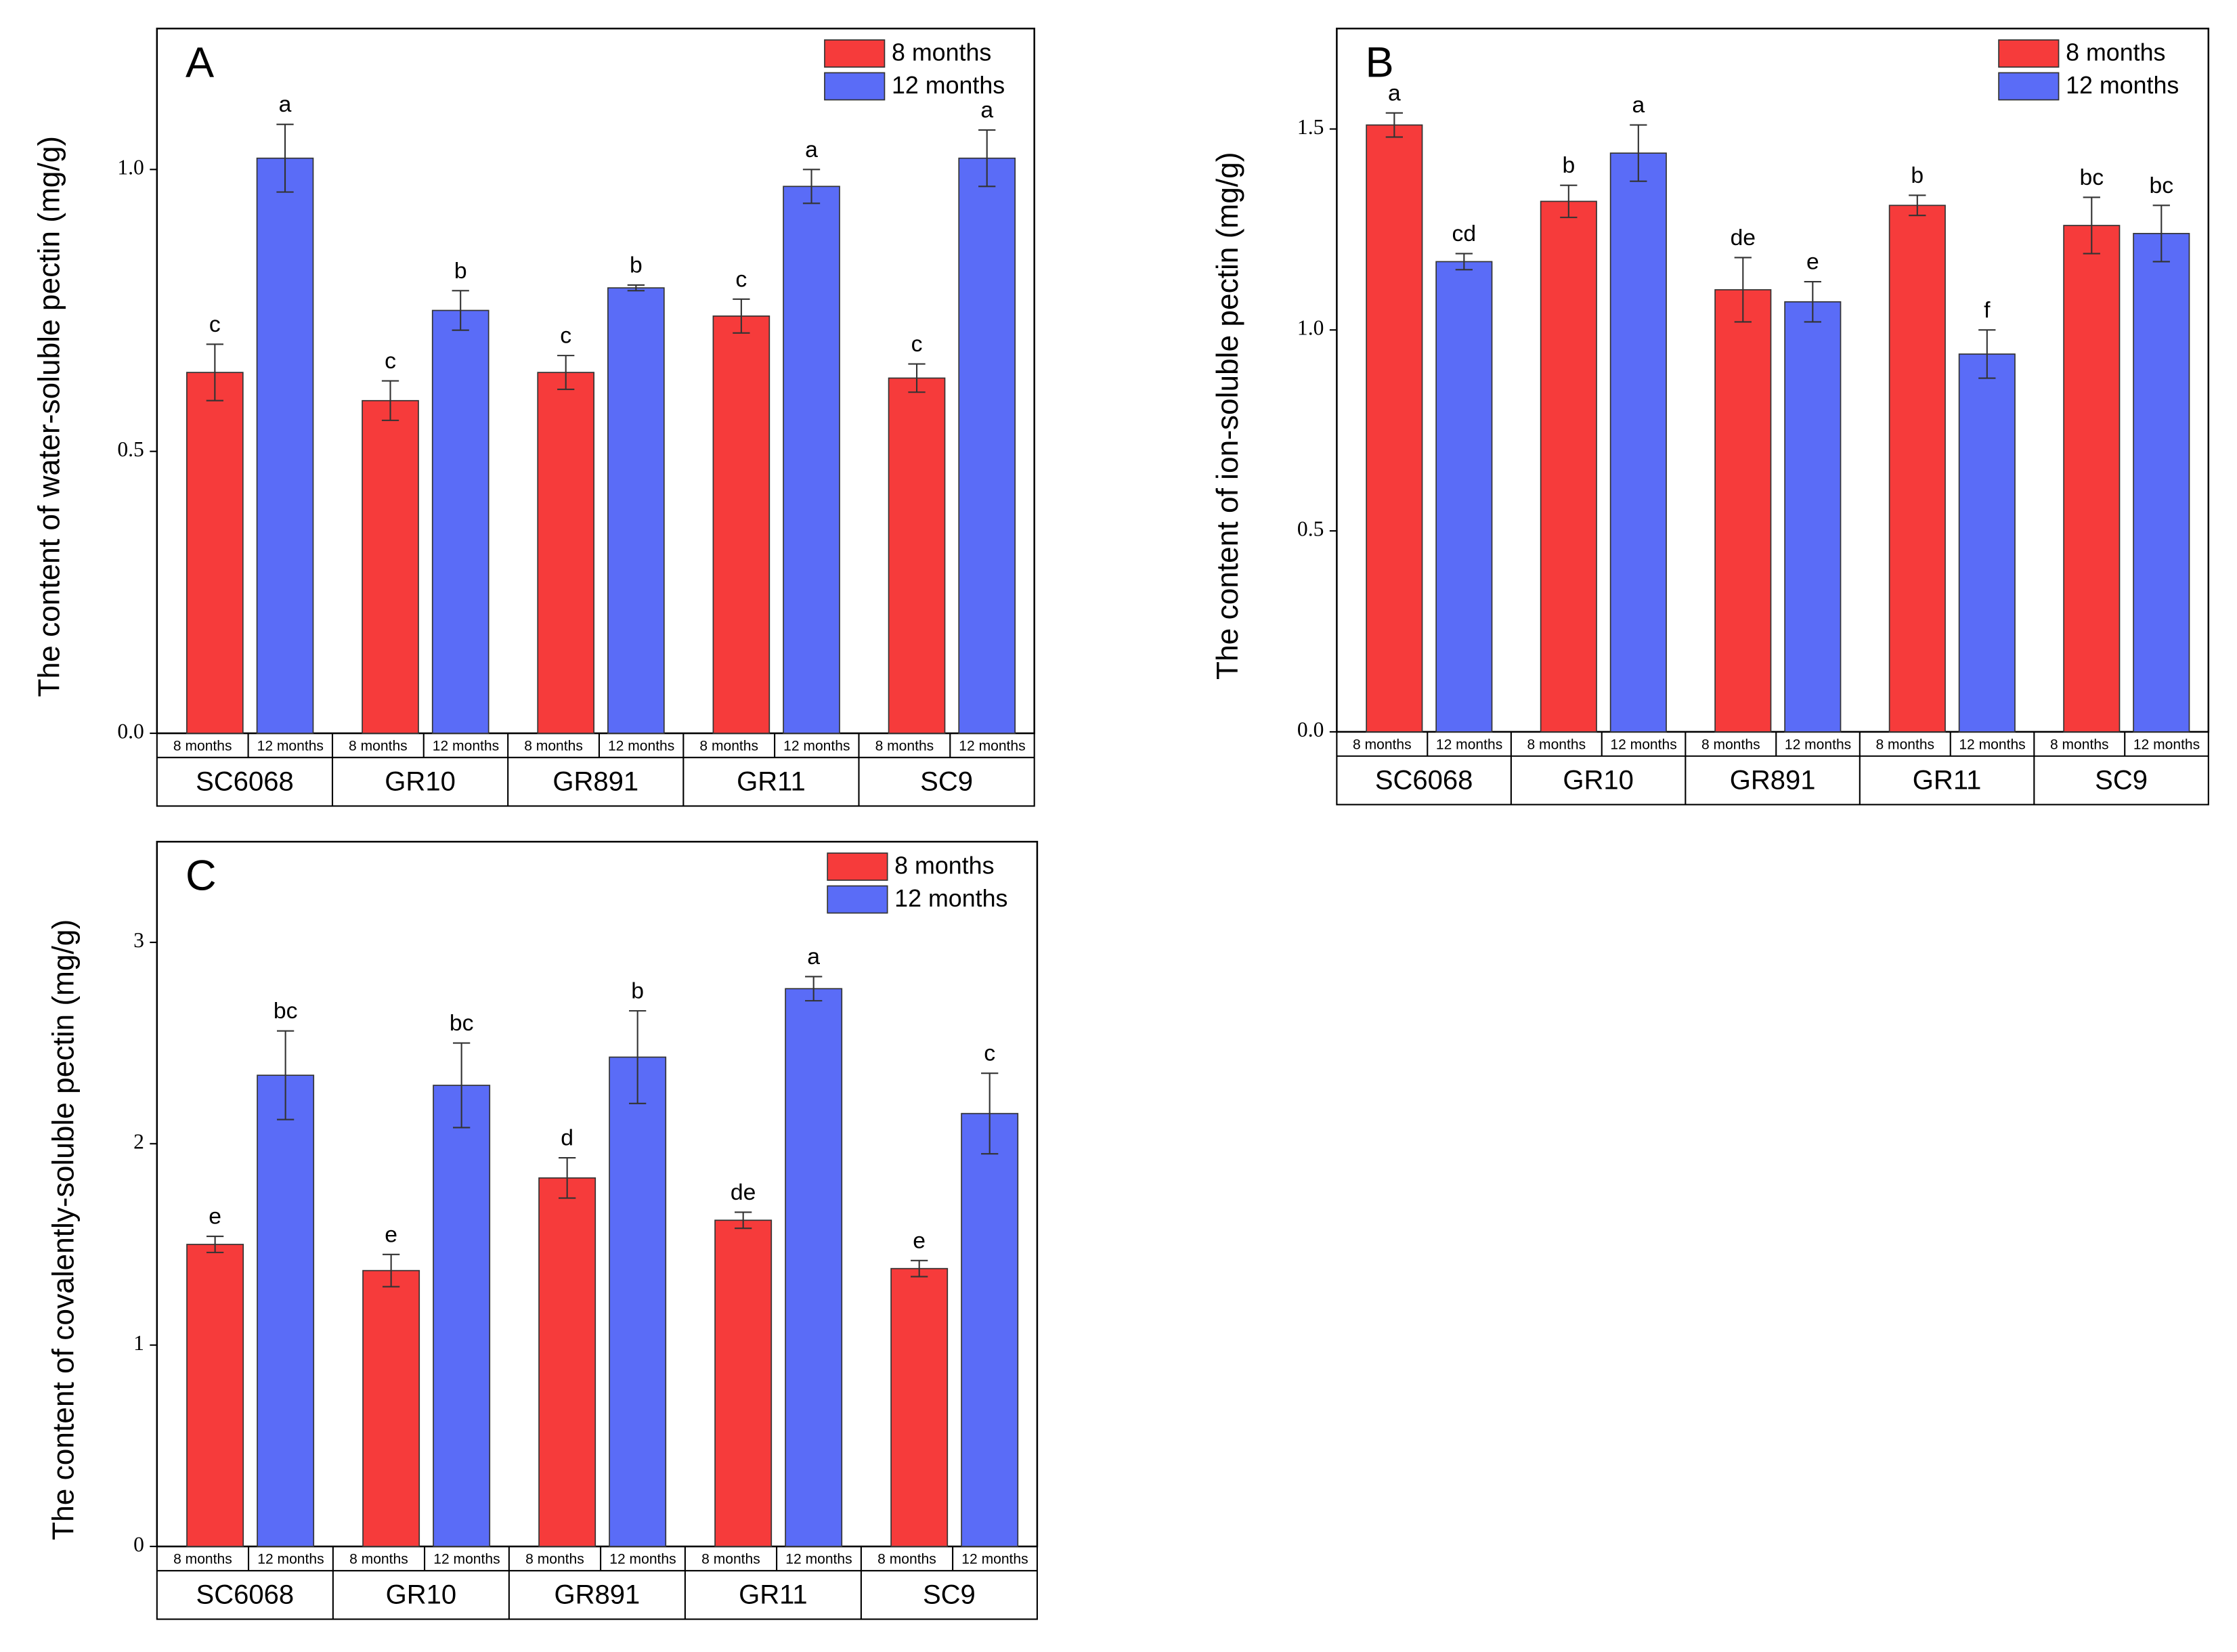 This screenshot has height=1652, width=2237. I want to click on y-tick-label: 2, so click(138, 1142).